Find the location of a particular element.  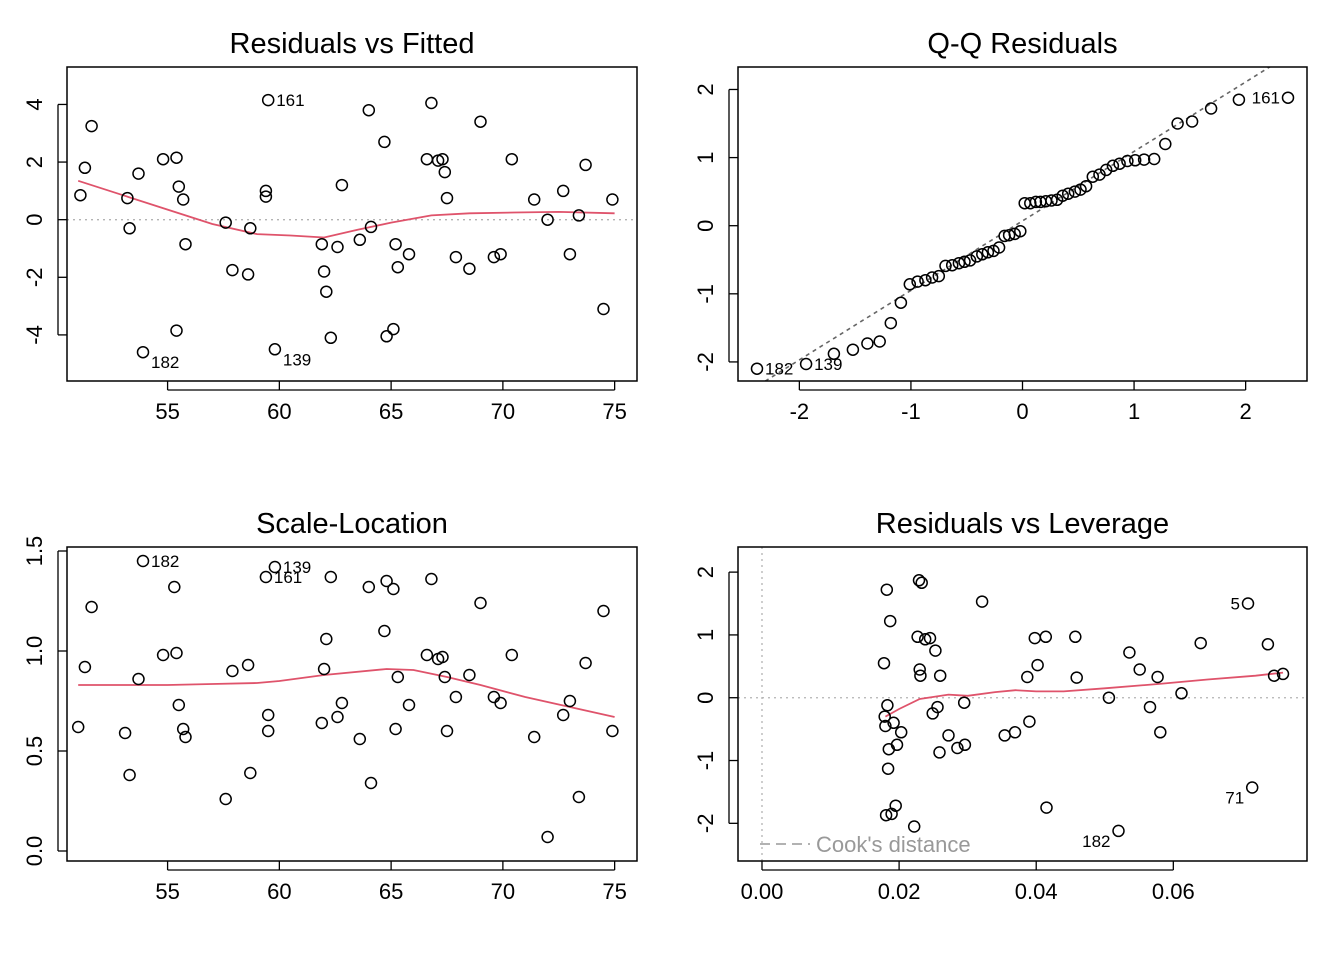

x-tick-label: -1 is located at coordinates (911, 411).